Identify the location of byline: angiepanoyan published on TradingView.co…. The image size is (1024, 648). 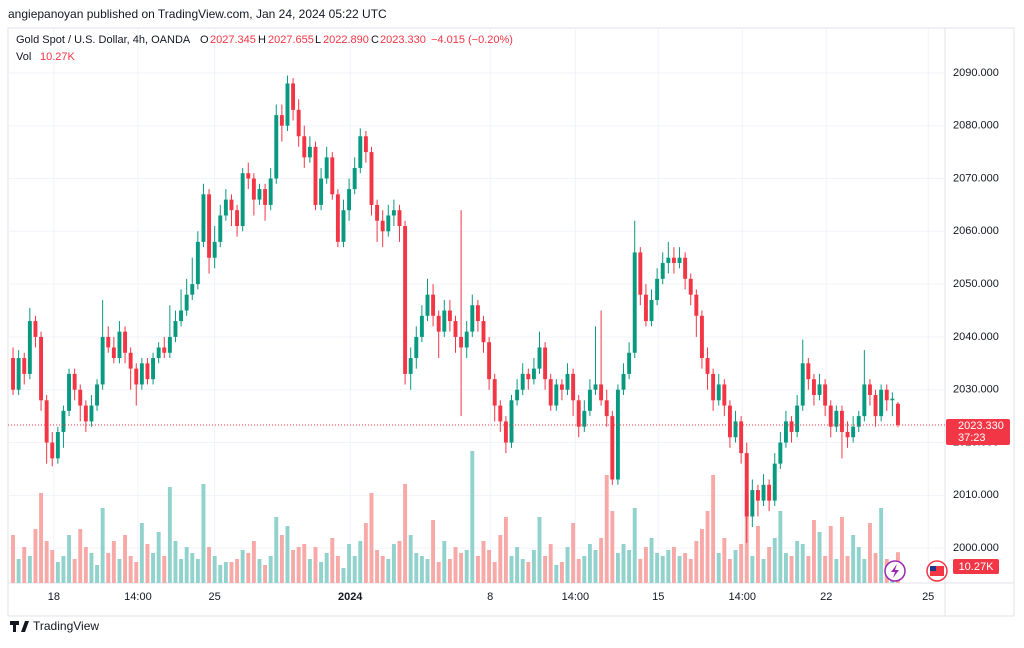
(197, 14).